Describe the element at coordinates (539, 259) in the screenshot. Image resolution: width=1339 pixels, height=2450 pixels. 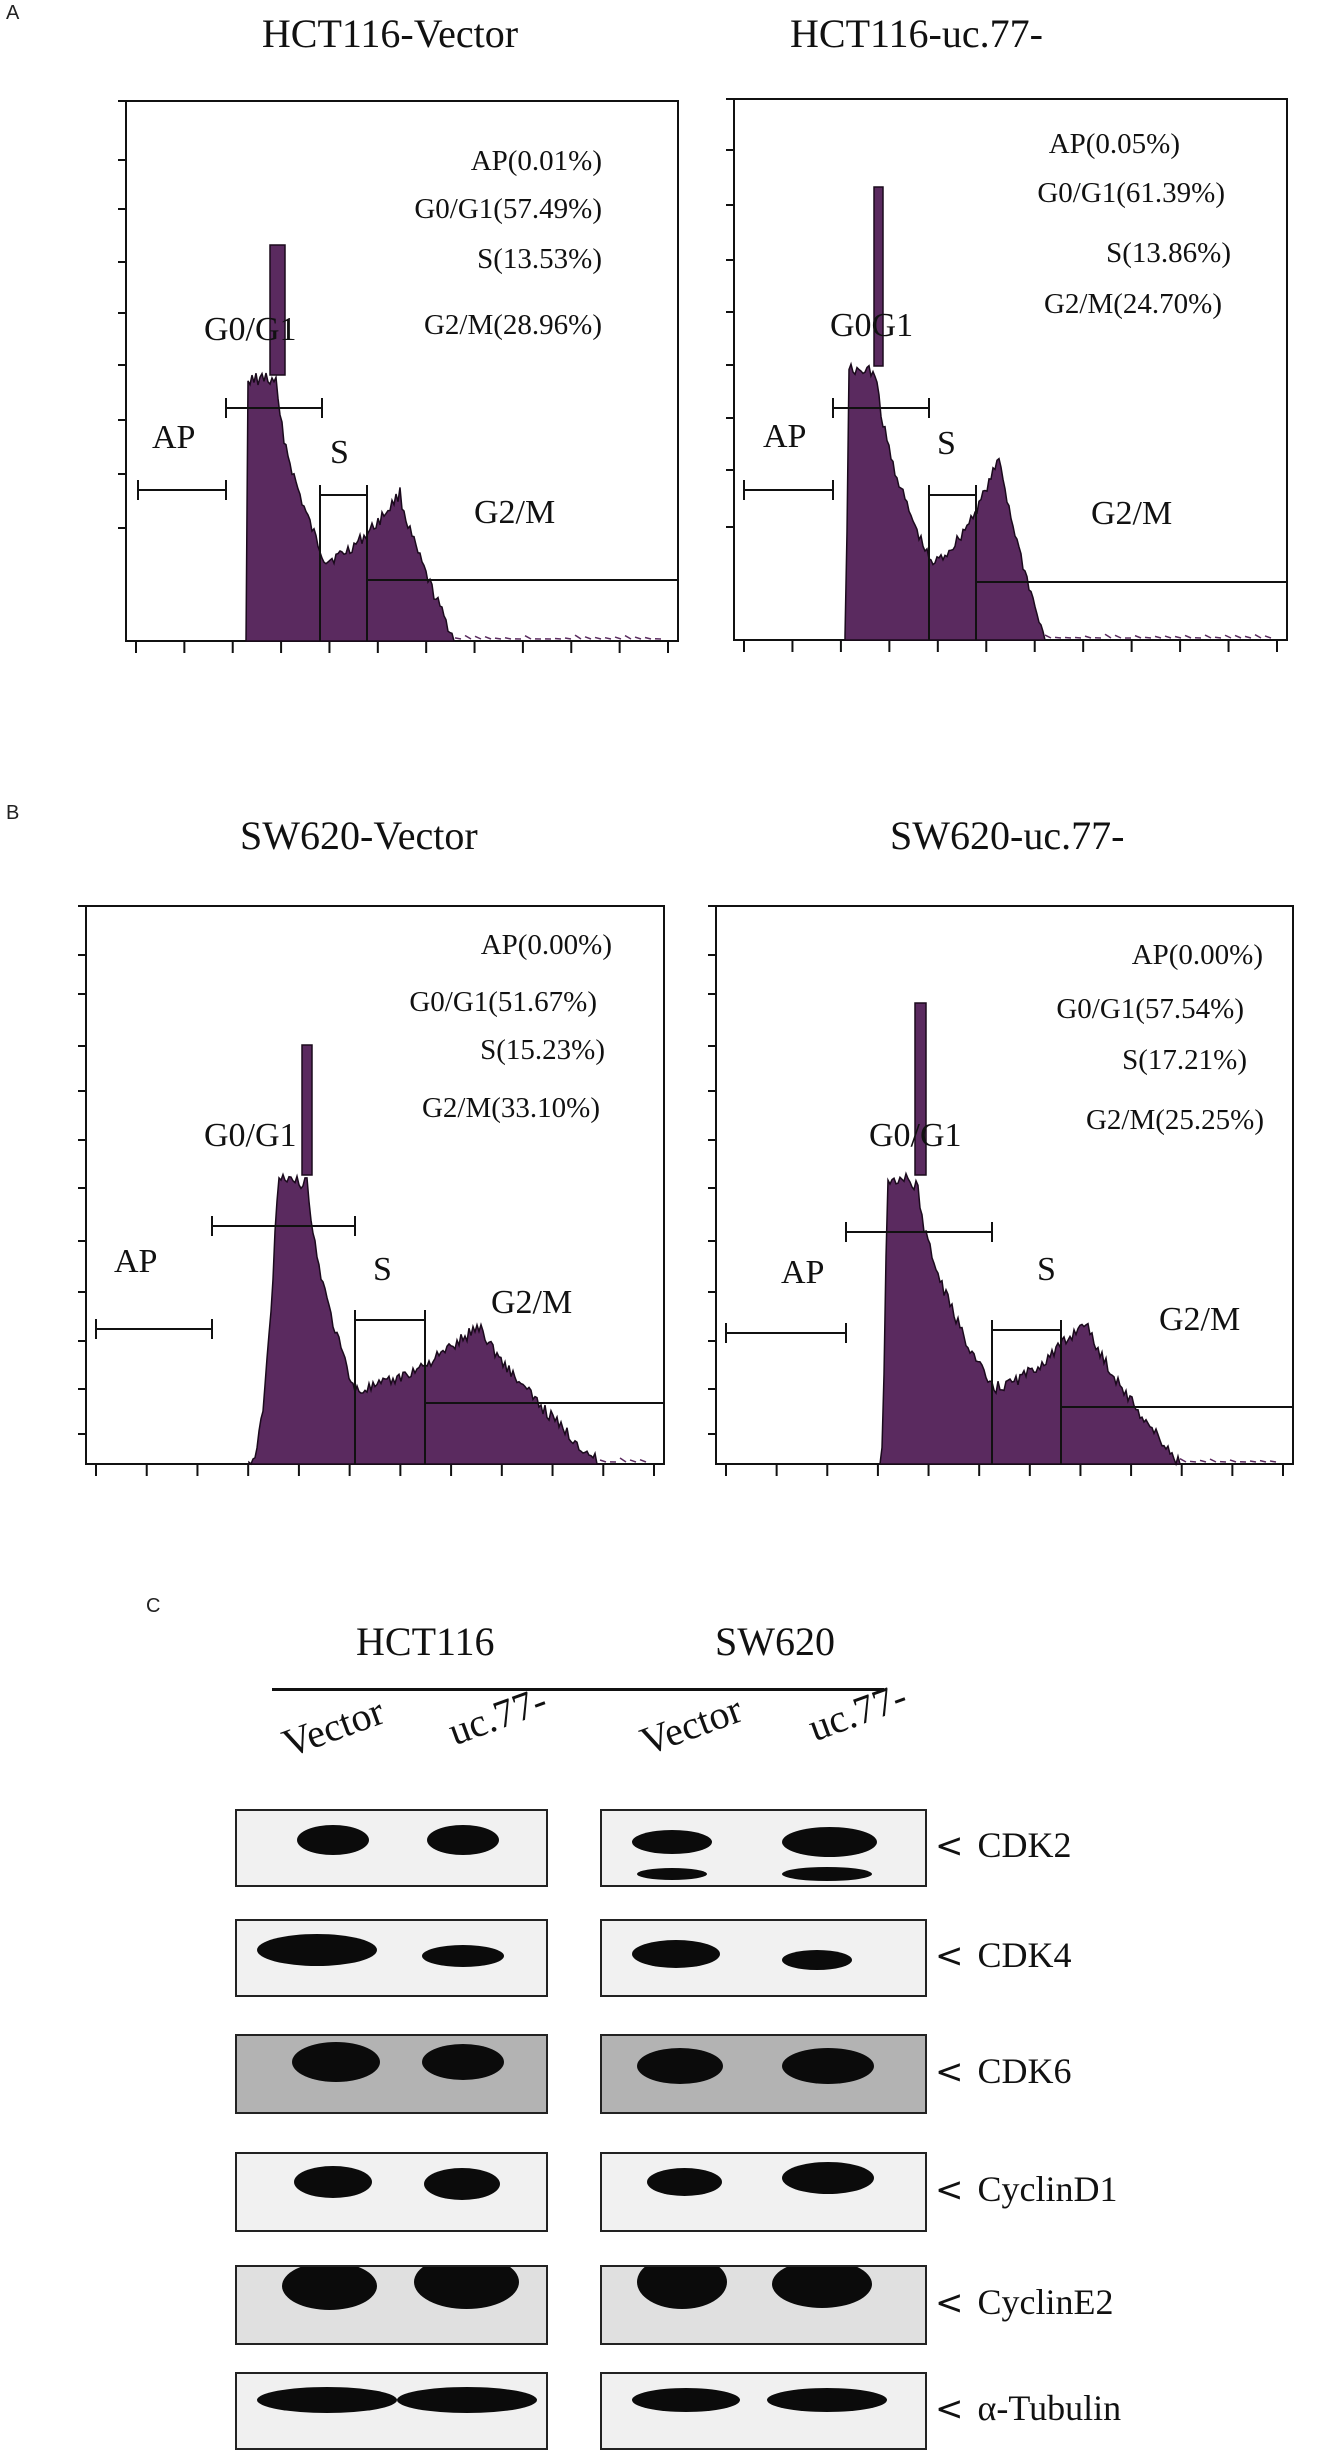
I see `phase-percentage: S(13.53%)` at that location.